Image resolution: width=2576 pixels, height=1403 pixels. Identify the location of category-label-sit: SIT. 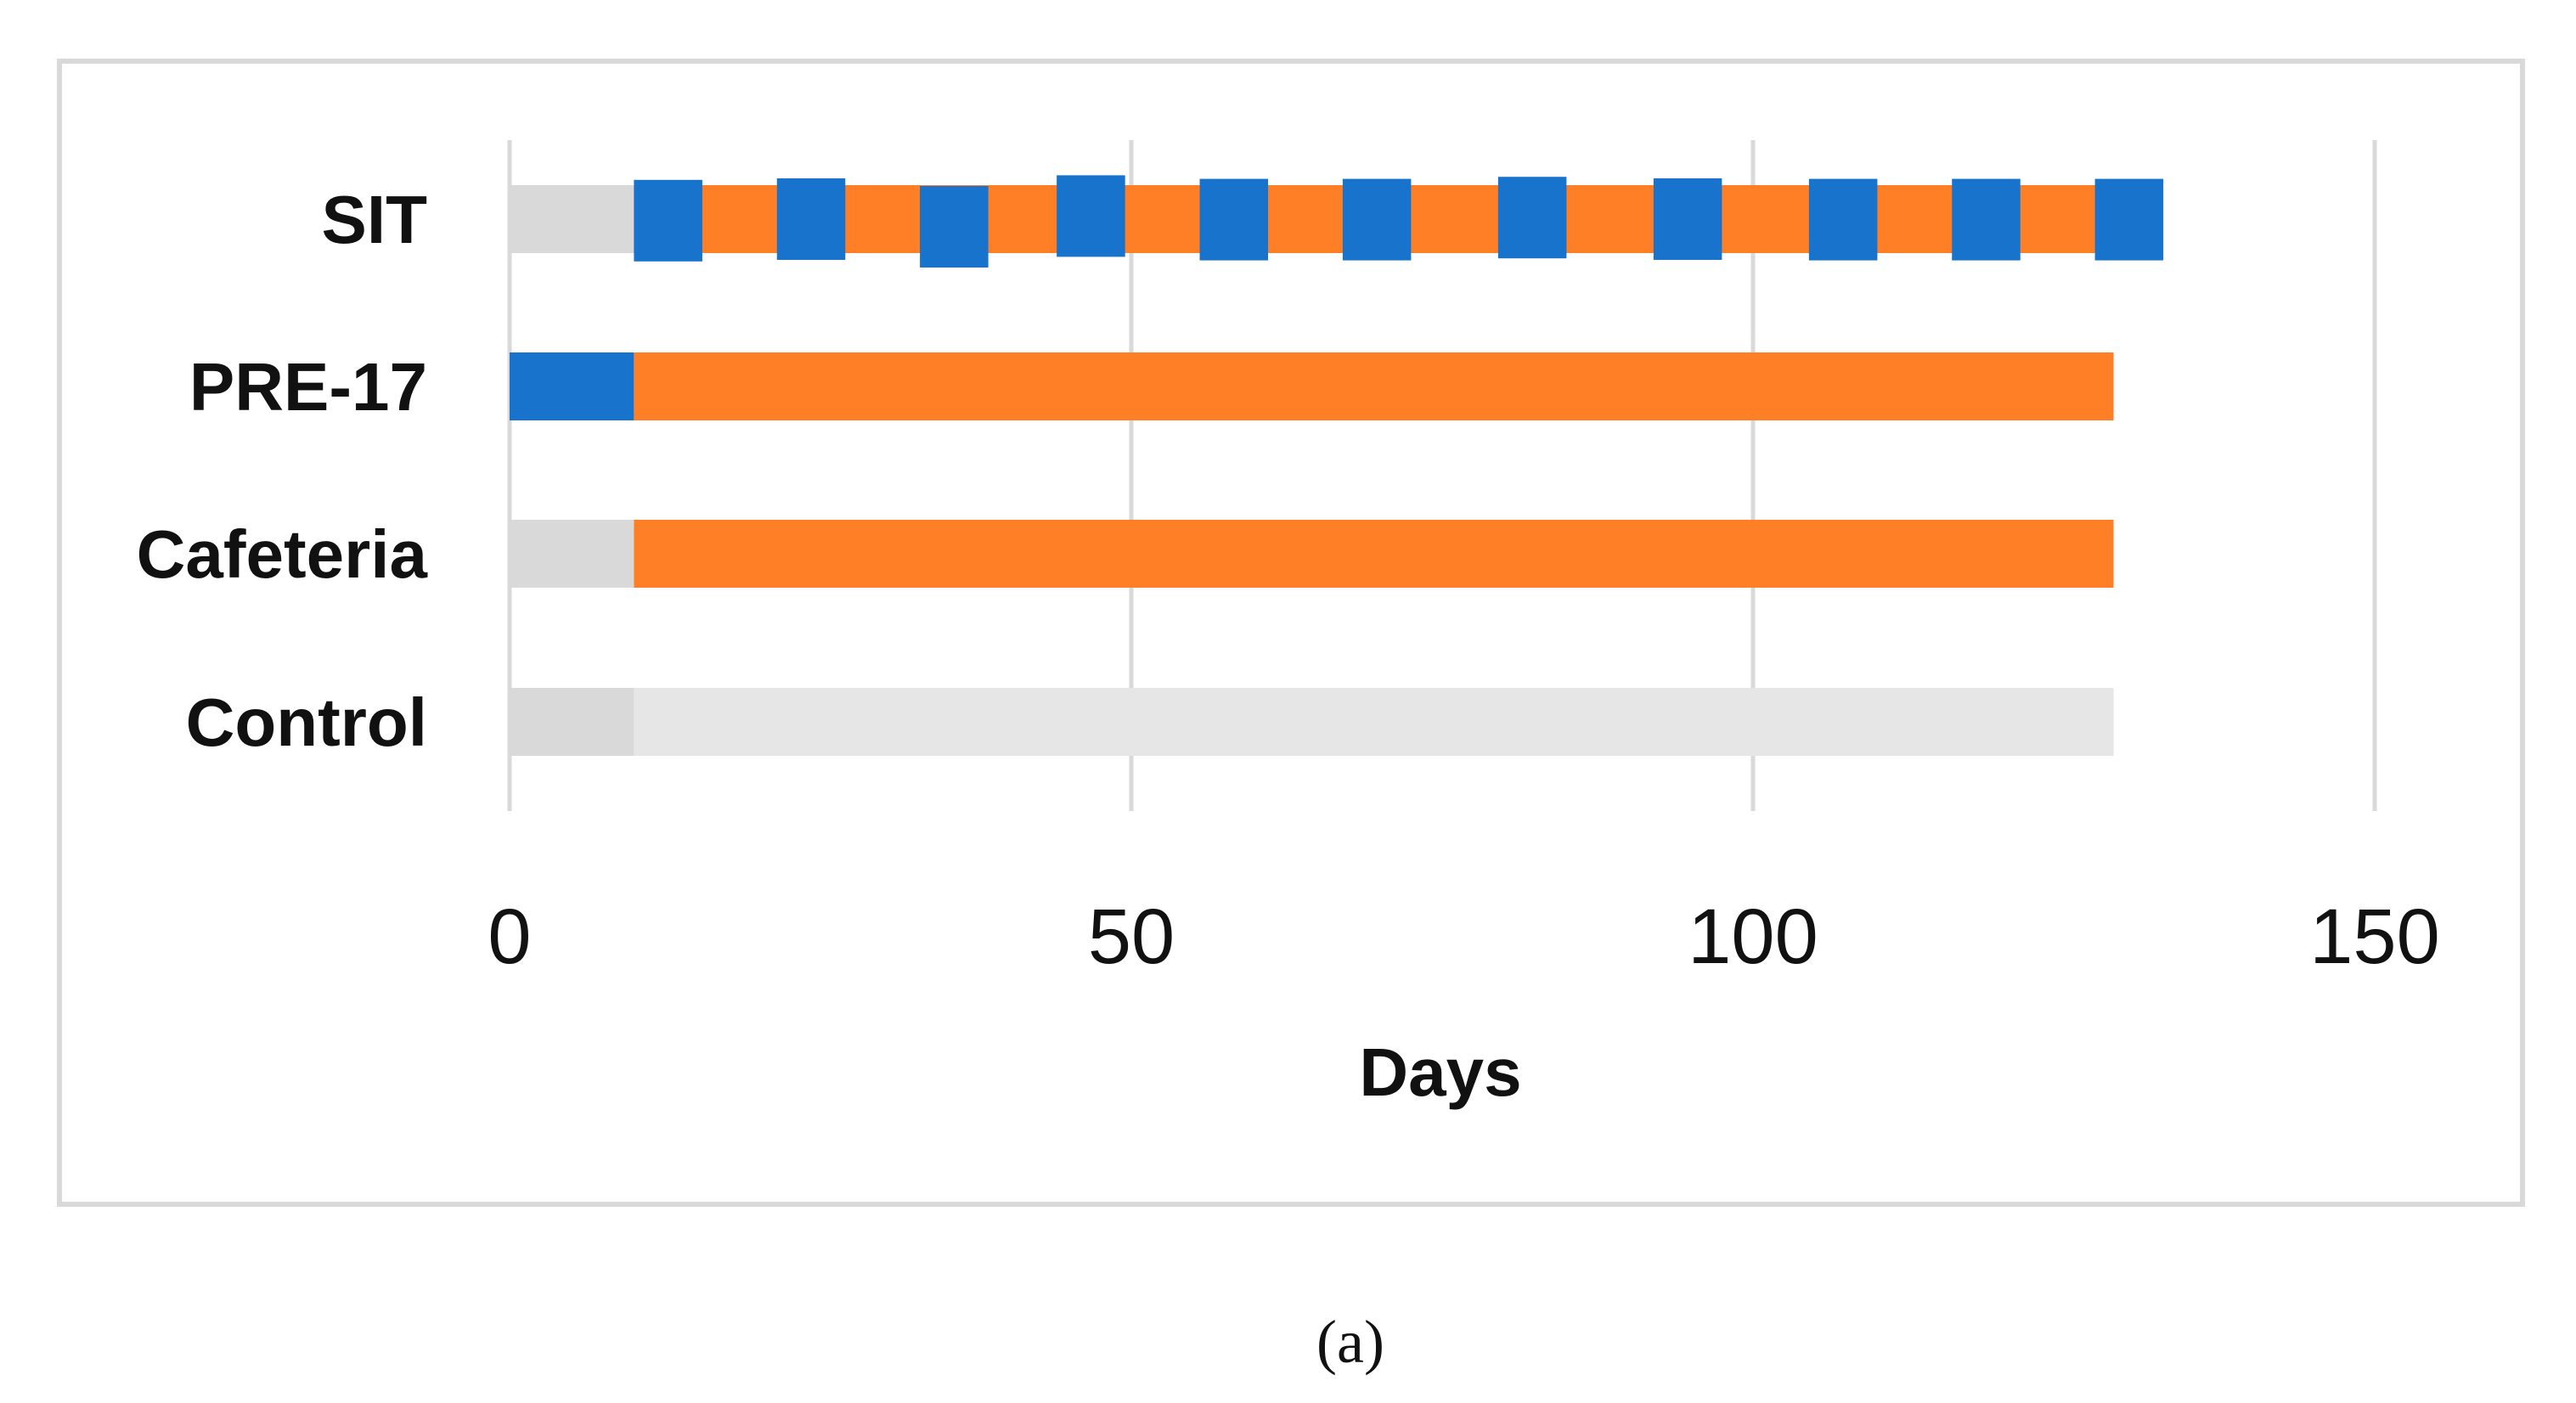
(375, 220).